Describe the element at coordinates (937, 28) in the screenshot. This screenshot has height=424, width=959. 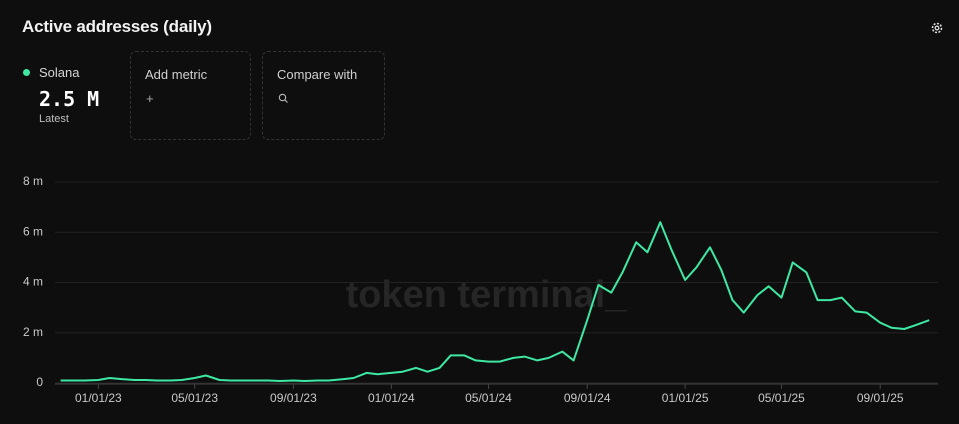
I see `settings-icon` at that location.